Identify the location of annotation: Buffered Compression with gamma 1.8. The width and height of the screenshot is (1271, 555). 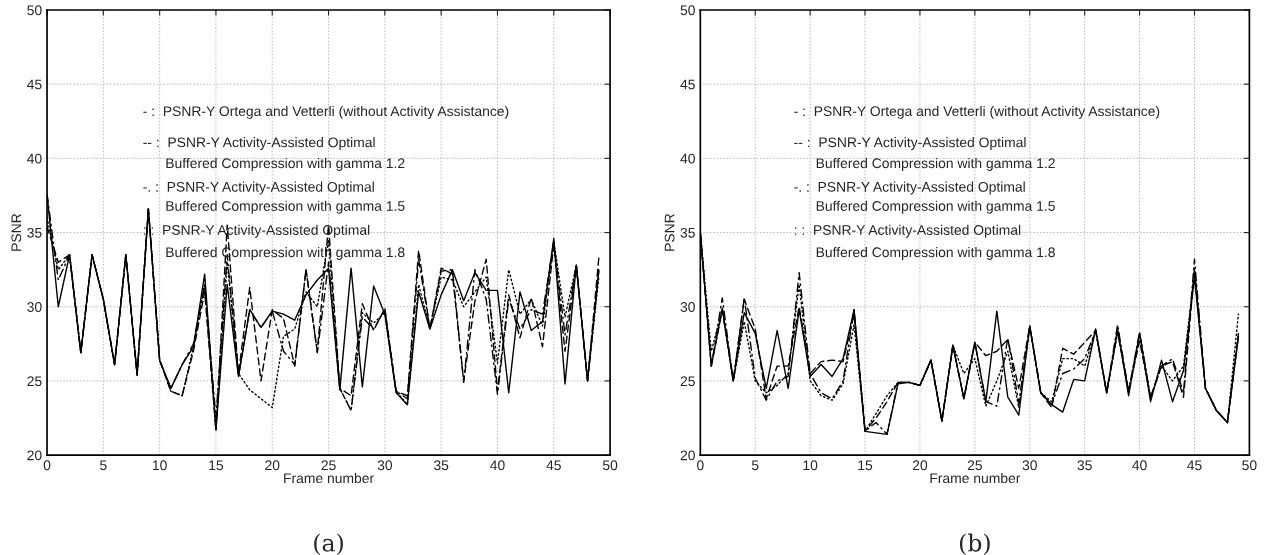
(935, 253).